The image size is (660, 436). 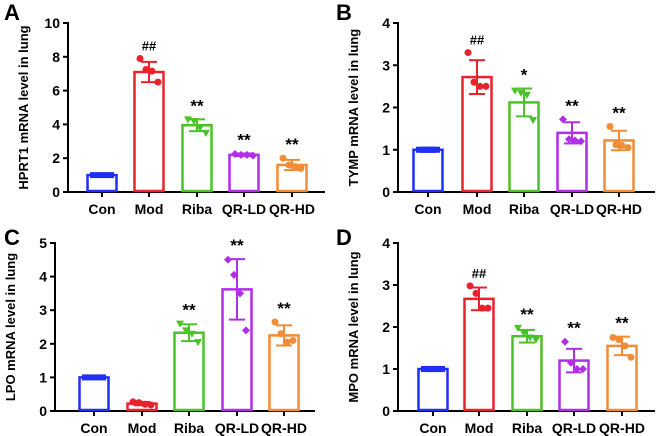 What do you see at coordinates (353, 326) in the screenshot?
I see `y-axis-label: MPO mRNA level in lung` at bounding box center [353, 326].